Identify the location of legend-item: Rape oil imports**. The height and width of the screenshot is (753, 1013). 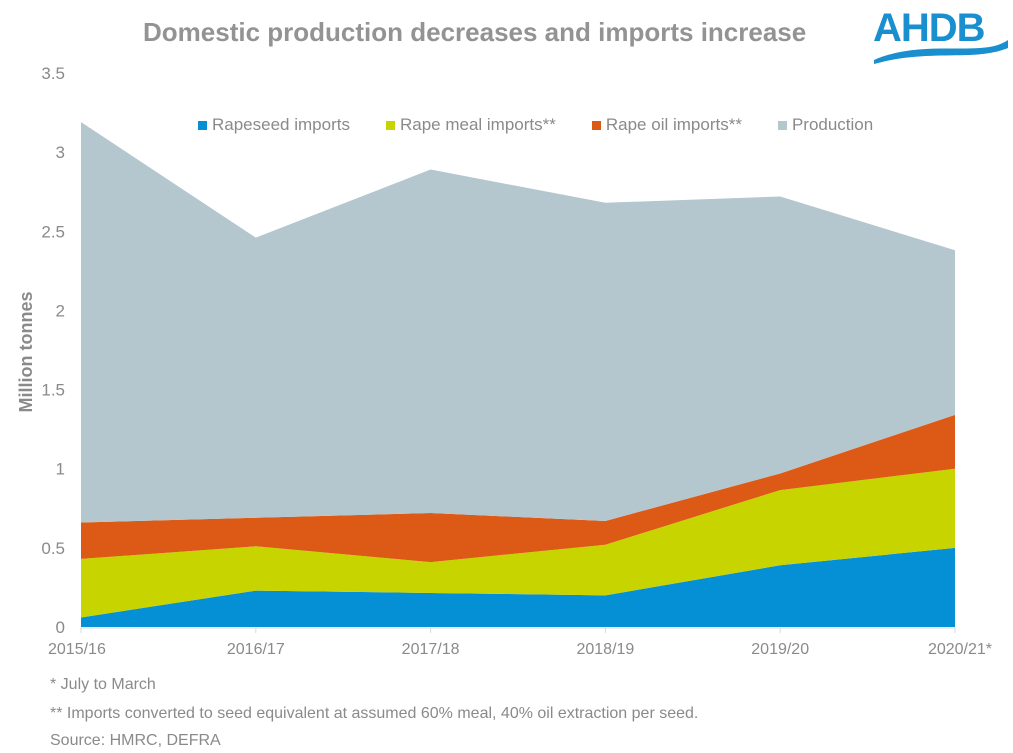
(666, 125).